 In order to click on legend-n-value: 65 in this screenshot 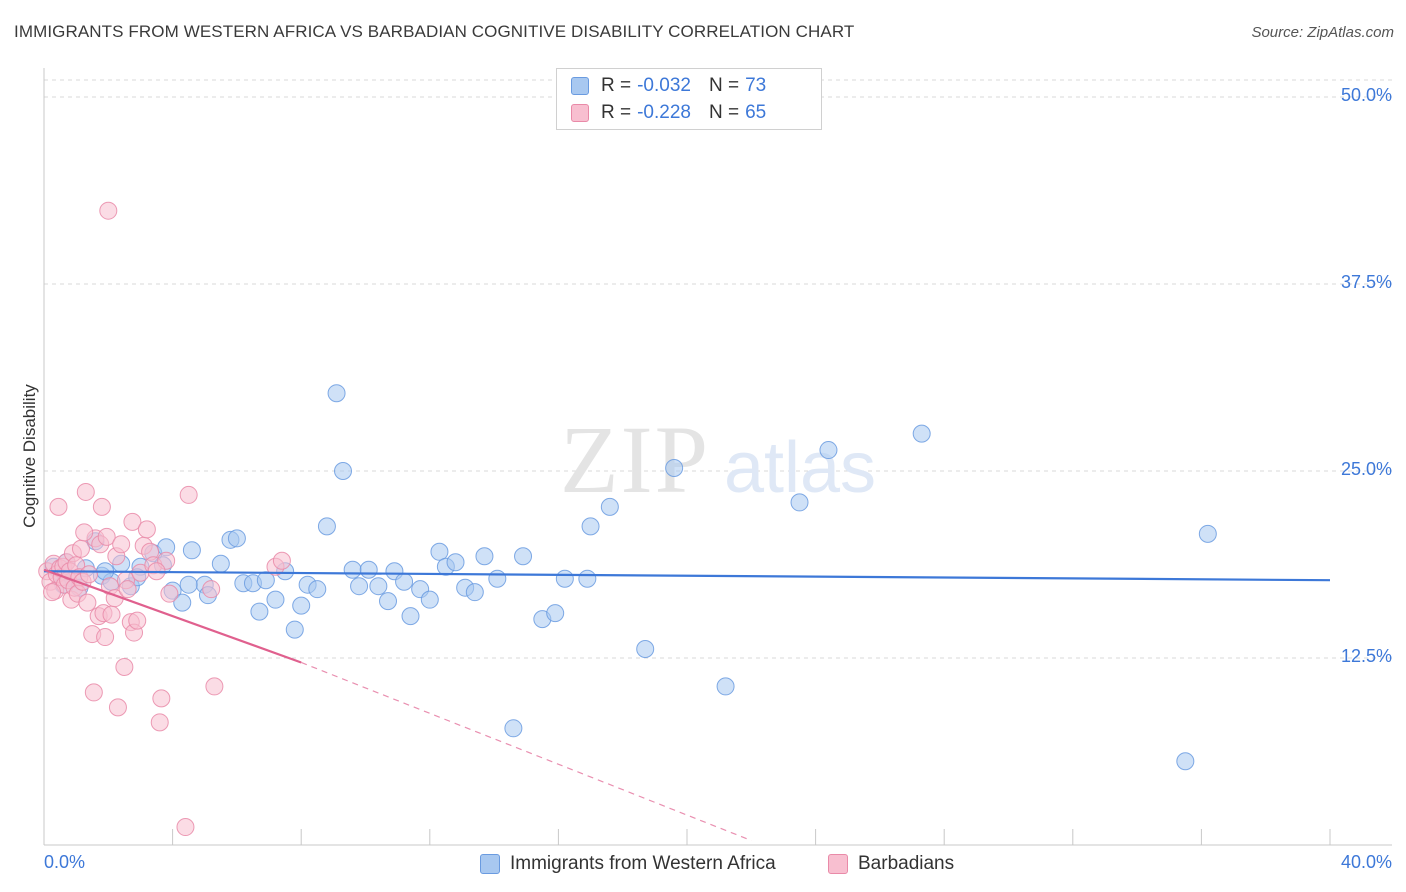, I will do `click(756, 112)`.